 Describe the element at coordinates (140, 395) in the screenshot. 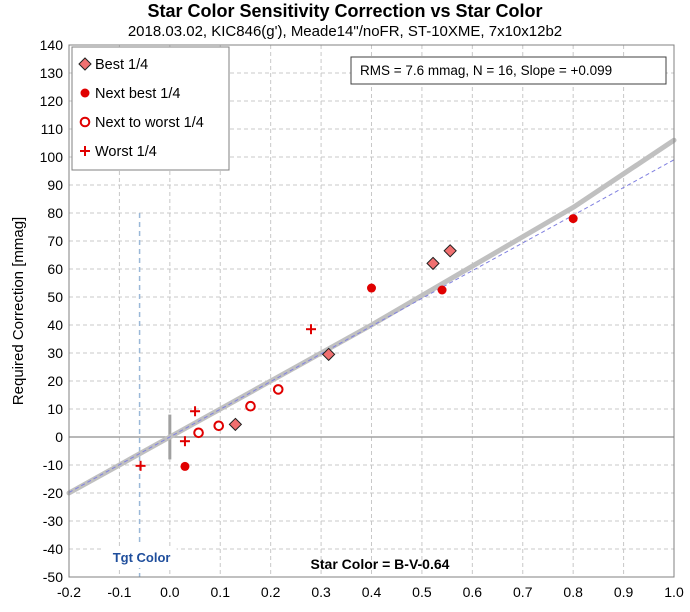

I see `target-color-marker: Tgt Color` at that location.